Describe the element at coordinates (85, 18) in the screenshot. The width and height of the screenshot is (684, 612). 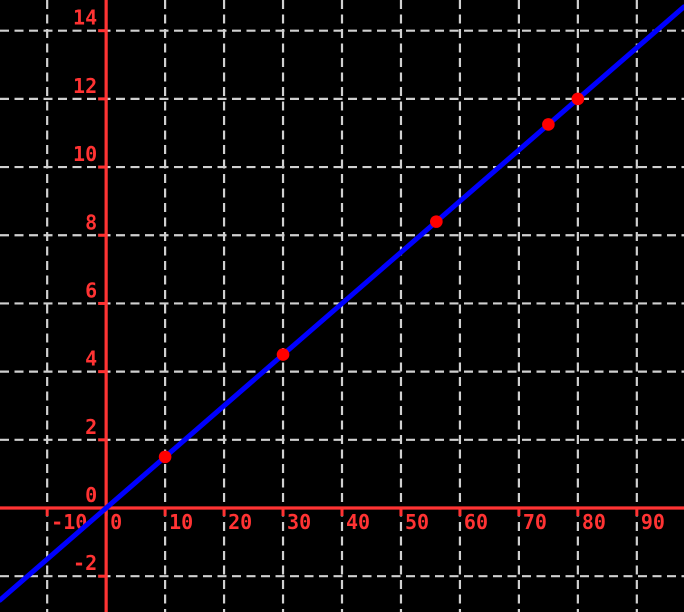
I see `y-tick-label: 14` at that location.